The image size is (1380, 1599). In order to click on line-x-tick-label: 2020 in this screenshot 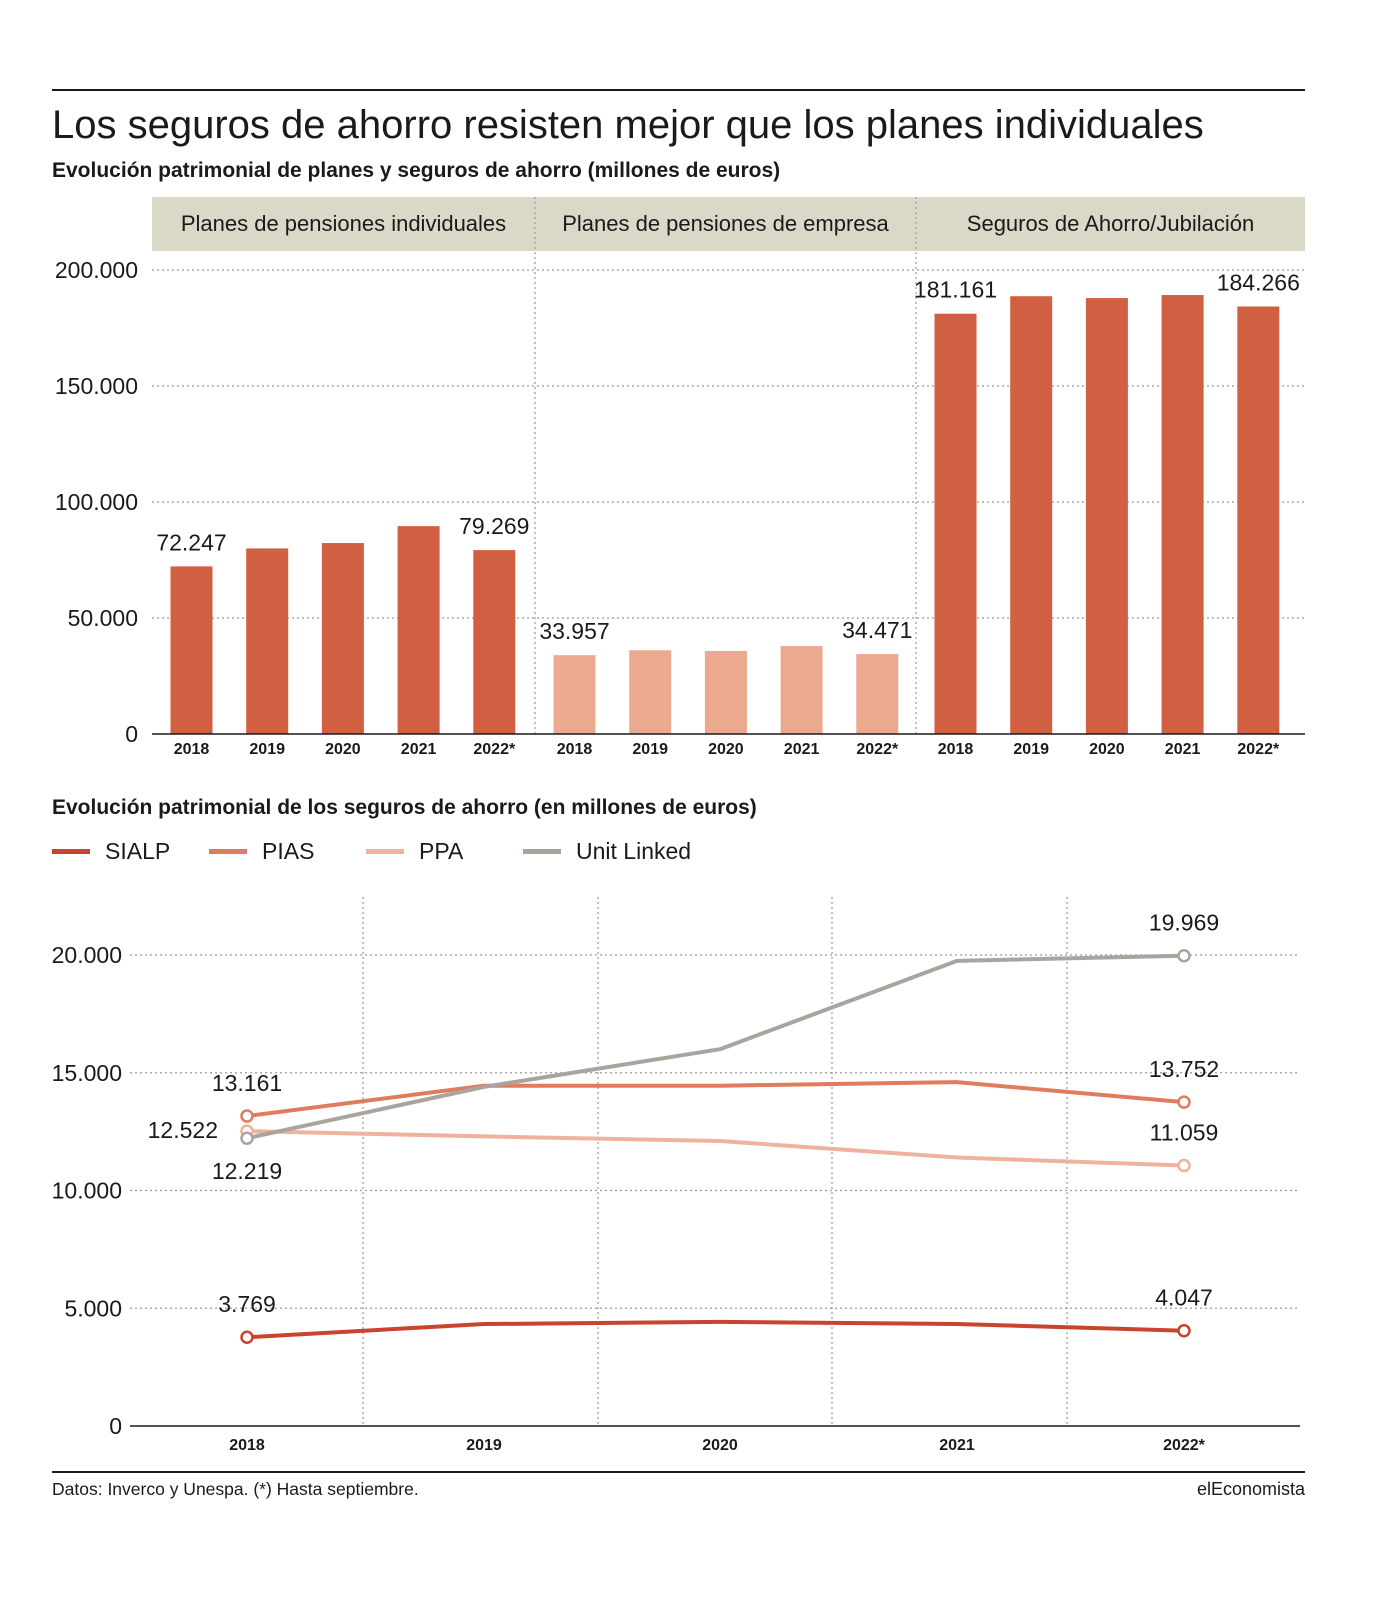, I will do `click(720, 1445)`.